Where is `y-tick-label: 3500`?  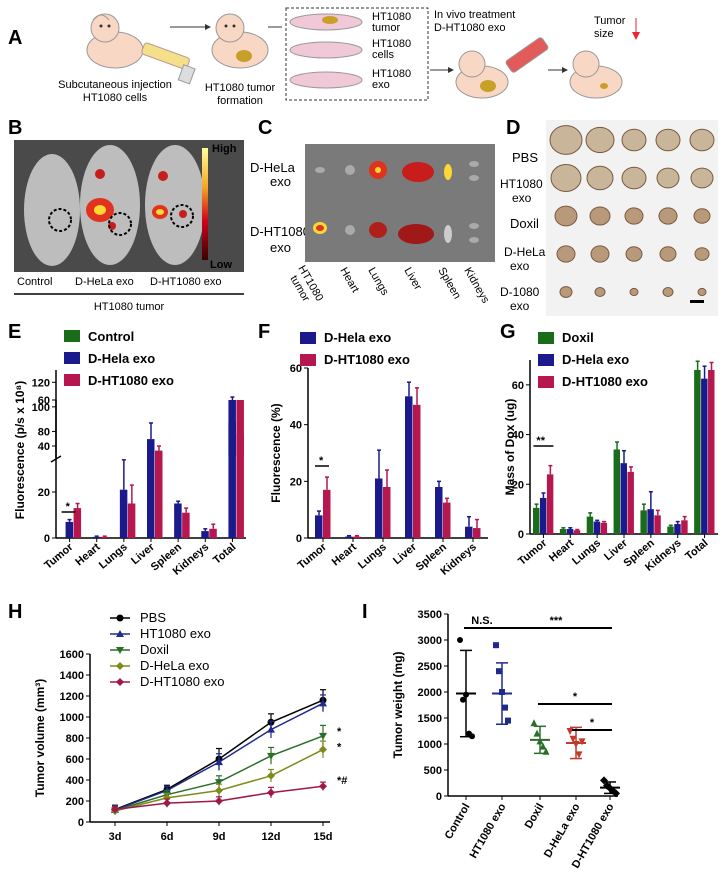 y-tick-label: 3500 is located at coordinates (430, 615).